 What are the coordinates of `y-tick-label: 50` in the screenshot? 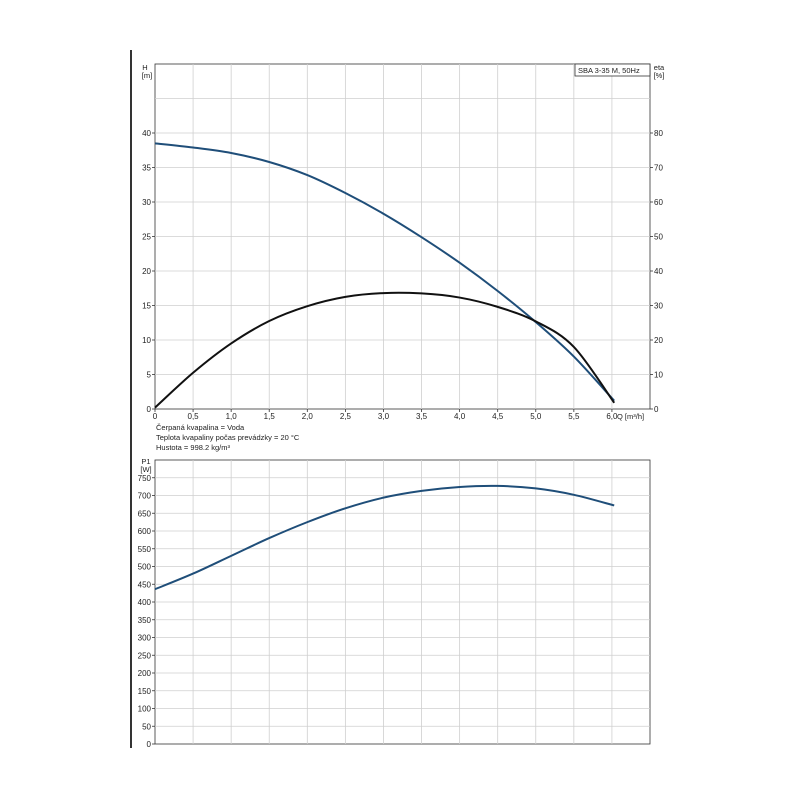 It's located at (146, 726).